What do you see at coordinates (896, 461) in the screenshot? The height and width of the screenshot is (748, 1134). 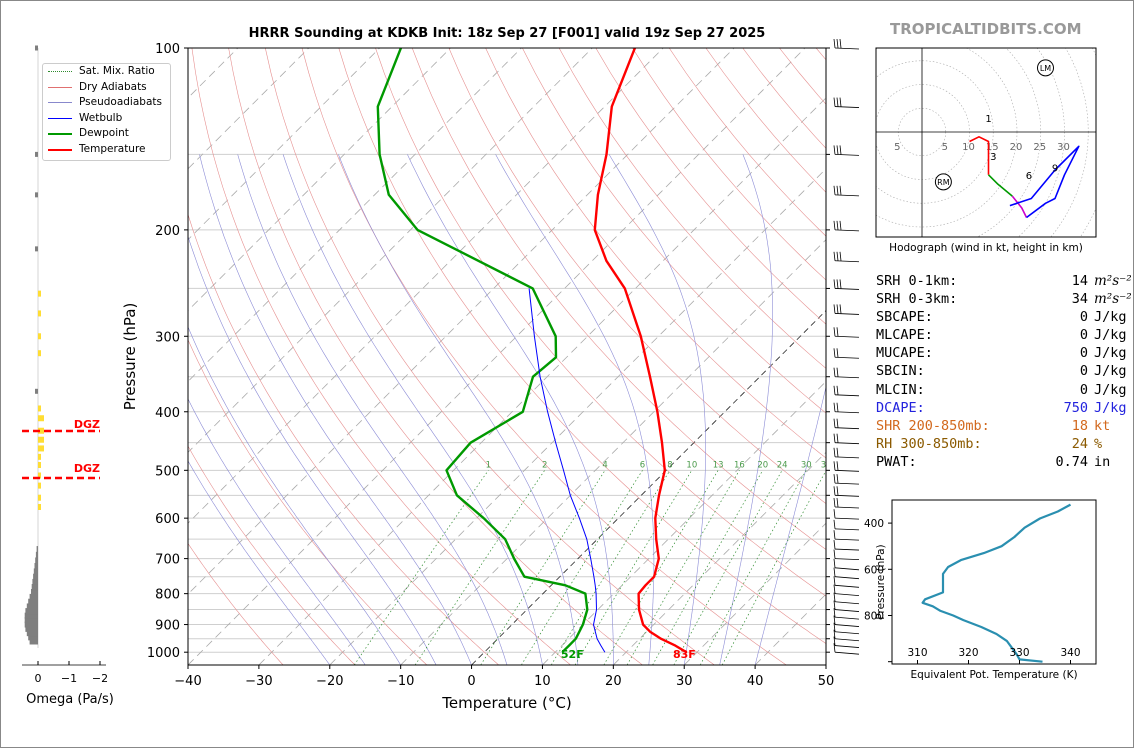 I see `stat-label: PWAT:` at bounding box center [896, 461].